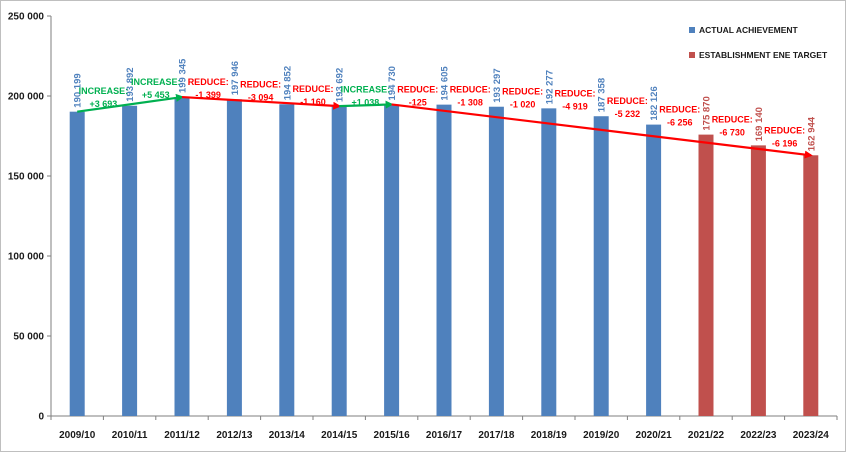 The height and width of the screenshot is (454, 848). I want to click on bar-value-label: 194 852, so click(287, 83).